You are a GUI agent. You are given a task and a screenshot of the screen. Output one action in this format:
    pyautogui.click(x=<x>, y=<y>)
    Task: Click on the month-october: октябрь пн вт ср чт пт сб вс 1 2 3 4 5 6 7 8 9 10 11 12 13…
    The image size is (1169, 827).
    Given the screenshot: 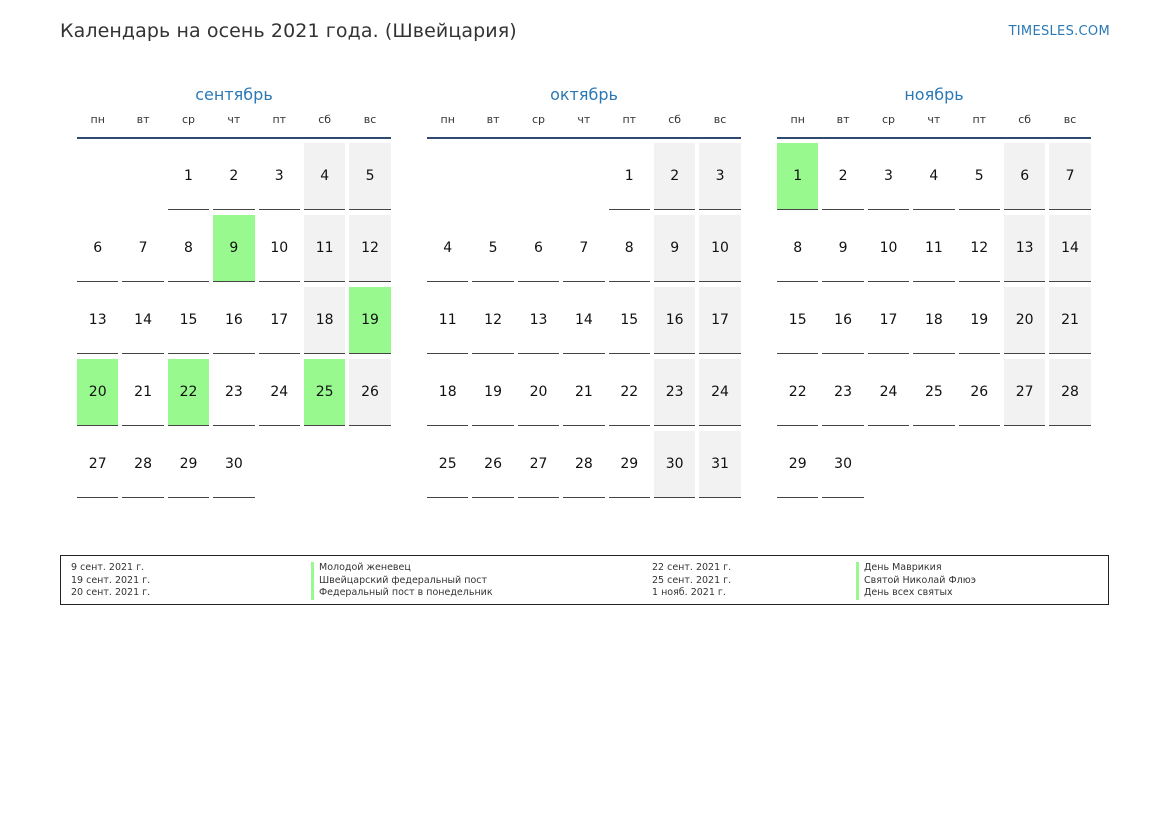 What is the action you would take?
    pyautogui.click(x=584, y=290)
    